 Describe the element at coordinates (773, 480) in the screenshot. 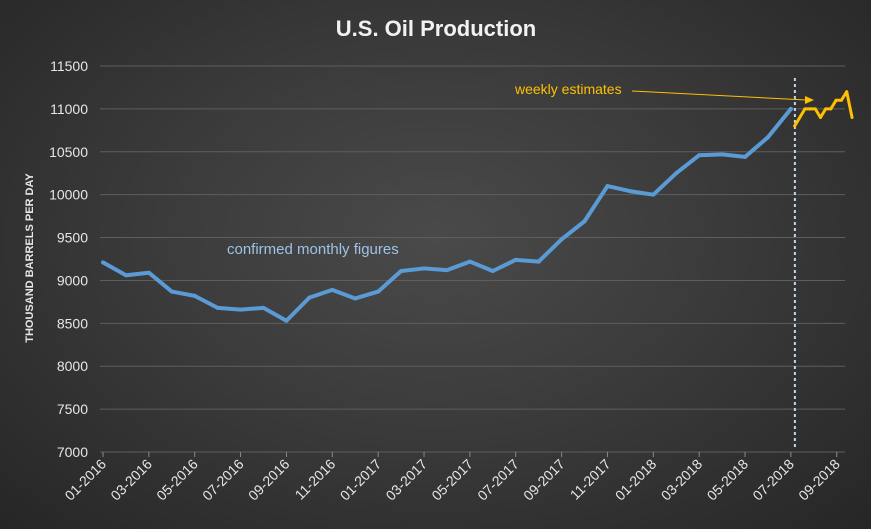

I see `x-tick-label: 07-2018` at that location.